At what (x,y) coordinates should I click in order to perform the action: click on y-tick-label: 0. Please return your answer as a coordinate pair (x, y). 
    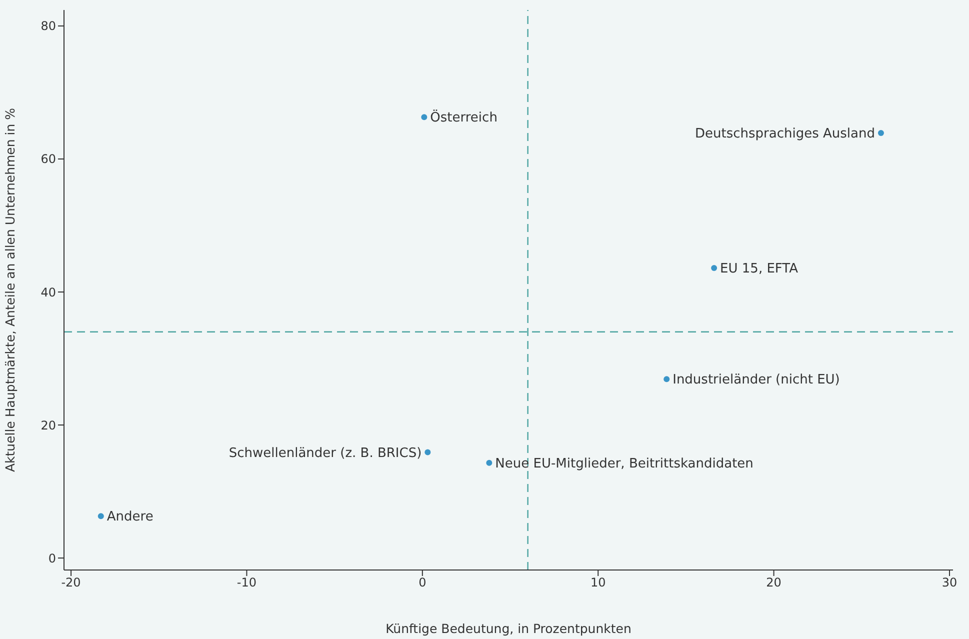
    Looking at the image, I should click on (52, 558).